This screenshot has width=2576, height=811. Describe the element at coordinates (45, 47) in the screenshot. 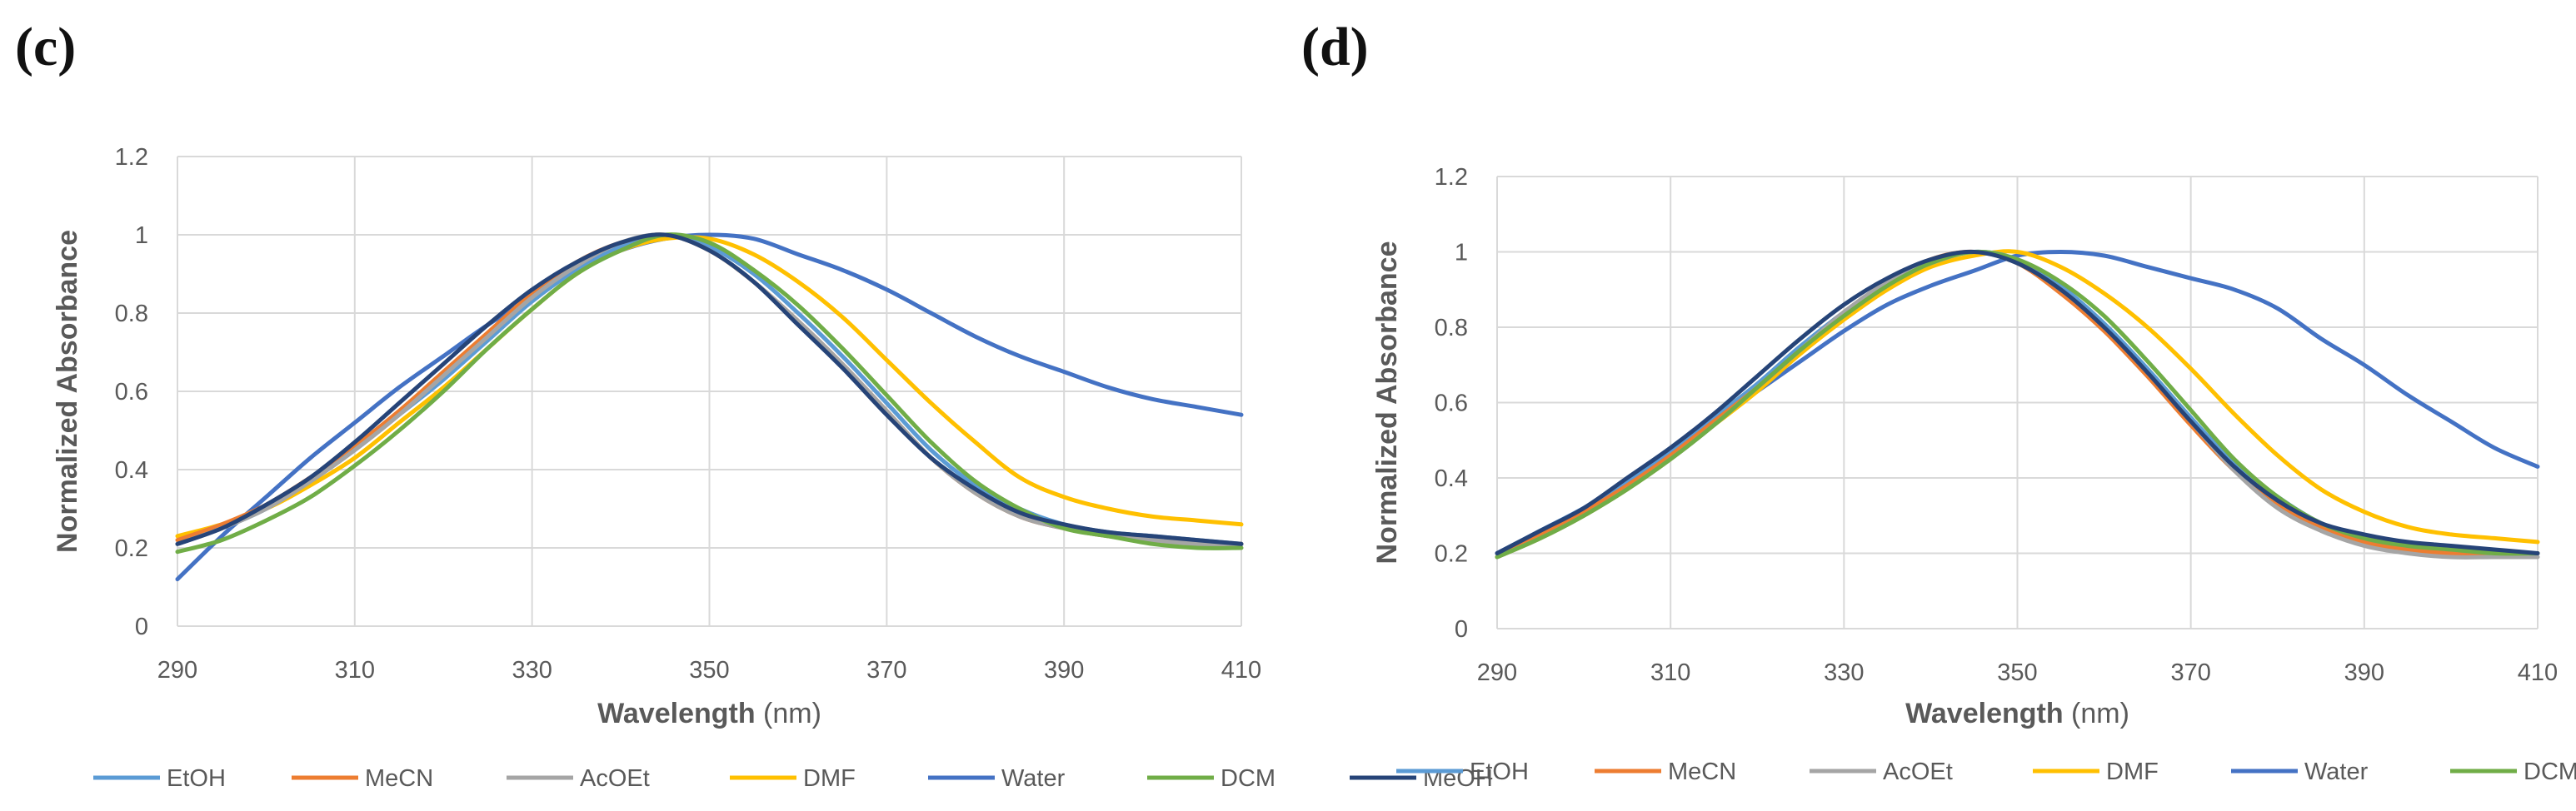

I see `panel-label: (c)` at that location.